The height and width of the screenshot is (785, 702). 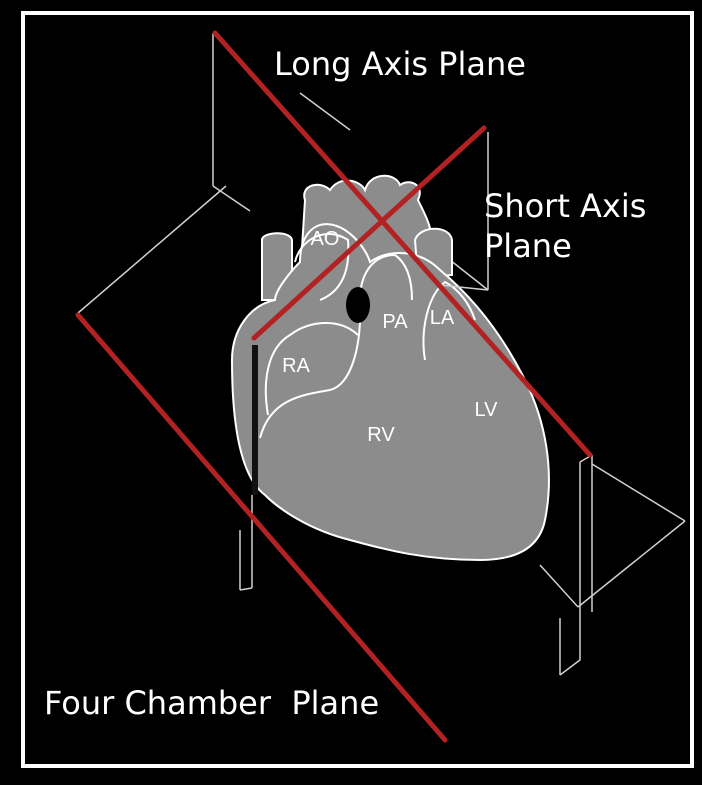 I want to click on label-ao: AO, so click(x=325, y=239).